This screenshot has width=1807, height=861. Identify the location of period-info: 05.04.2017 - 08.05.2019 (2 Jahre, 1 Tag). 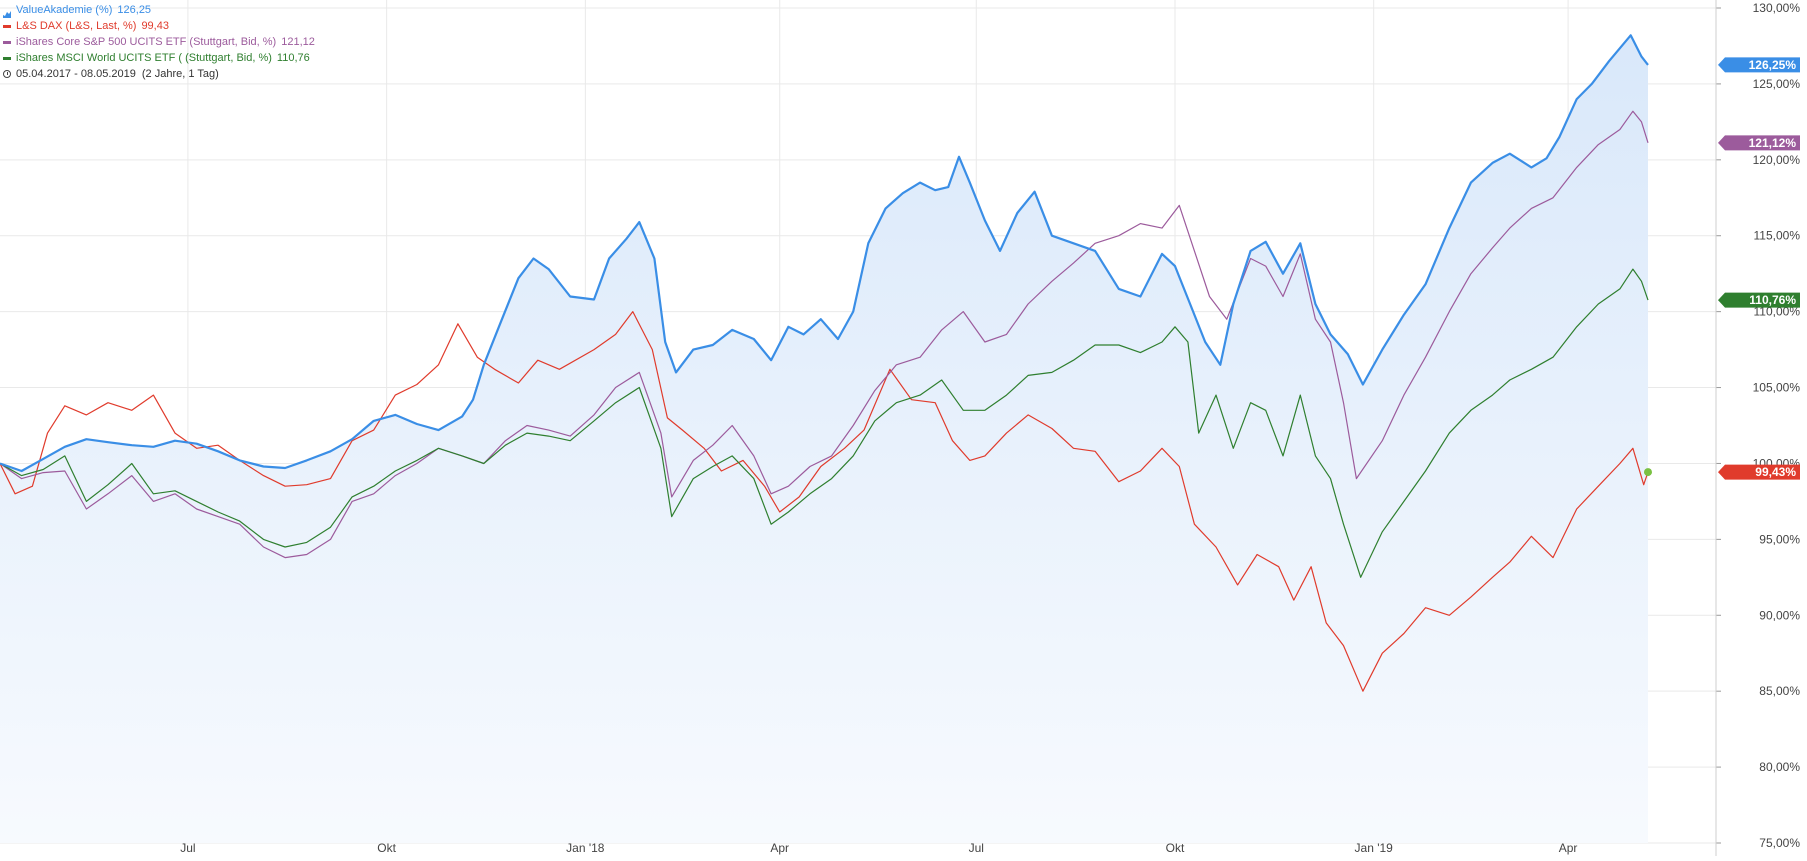
(159, 74).